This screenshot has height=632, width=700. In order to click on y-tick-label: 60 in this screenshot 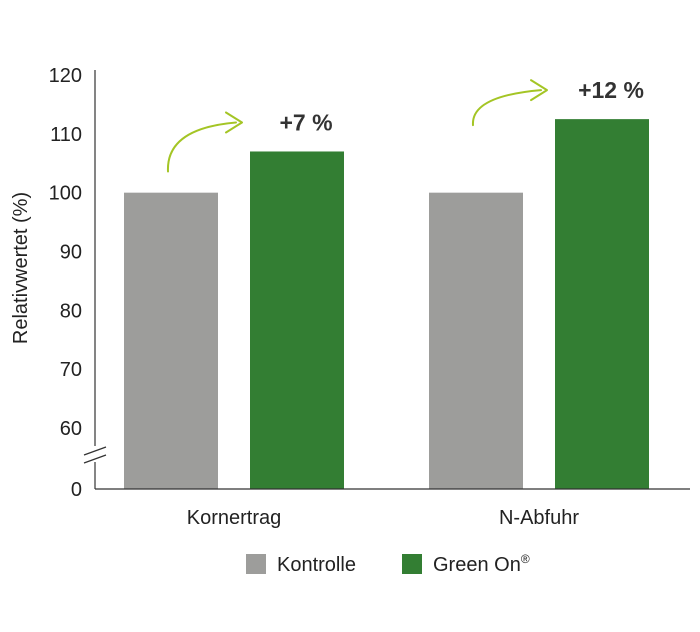, I will do `click(71, 429)`.